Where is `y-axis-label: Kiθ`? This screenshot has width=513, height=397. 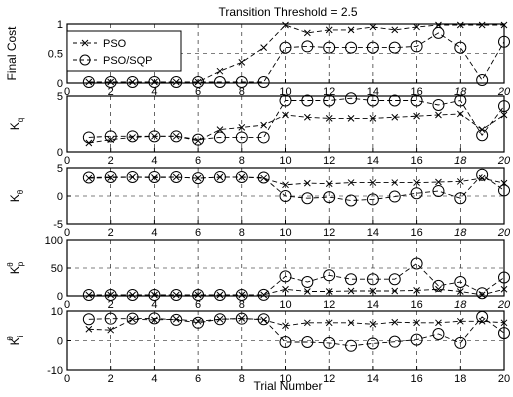 y-axis-label: Kiθ is located at coordinates (15, 340).